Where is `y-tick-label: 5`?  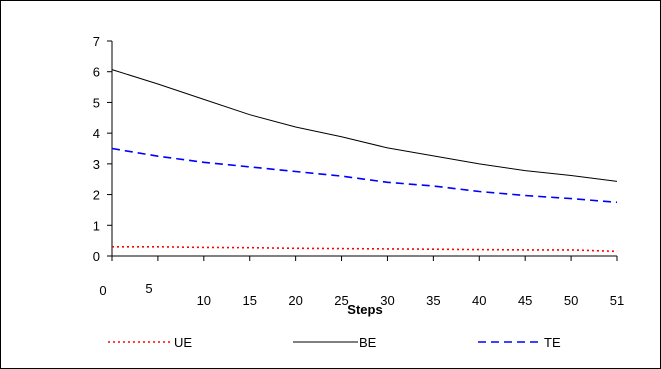
y-tick-label: 5 is located at coordinates (96, 102).